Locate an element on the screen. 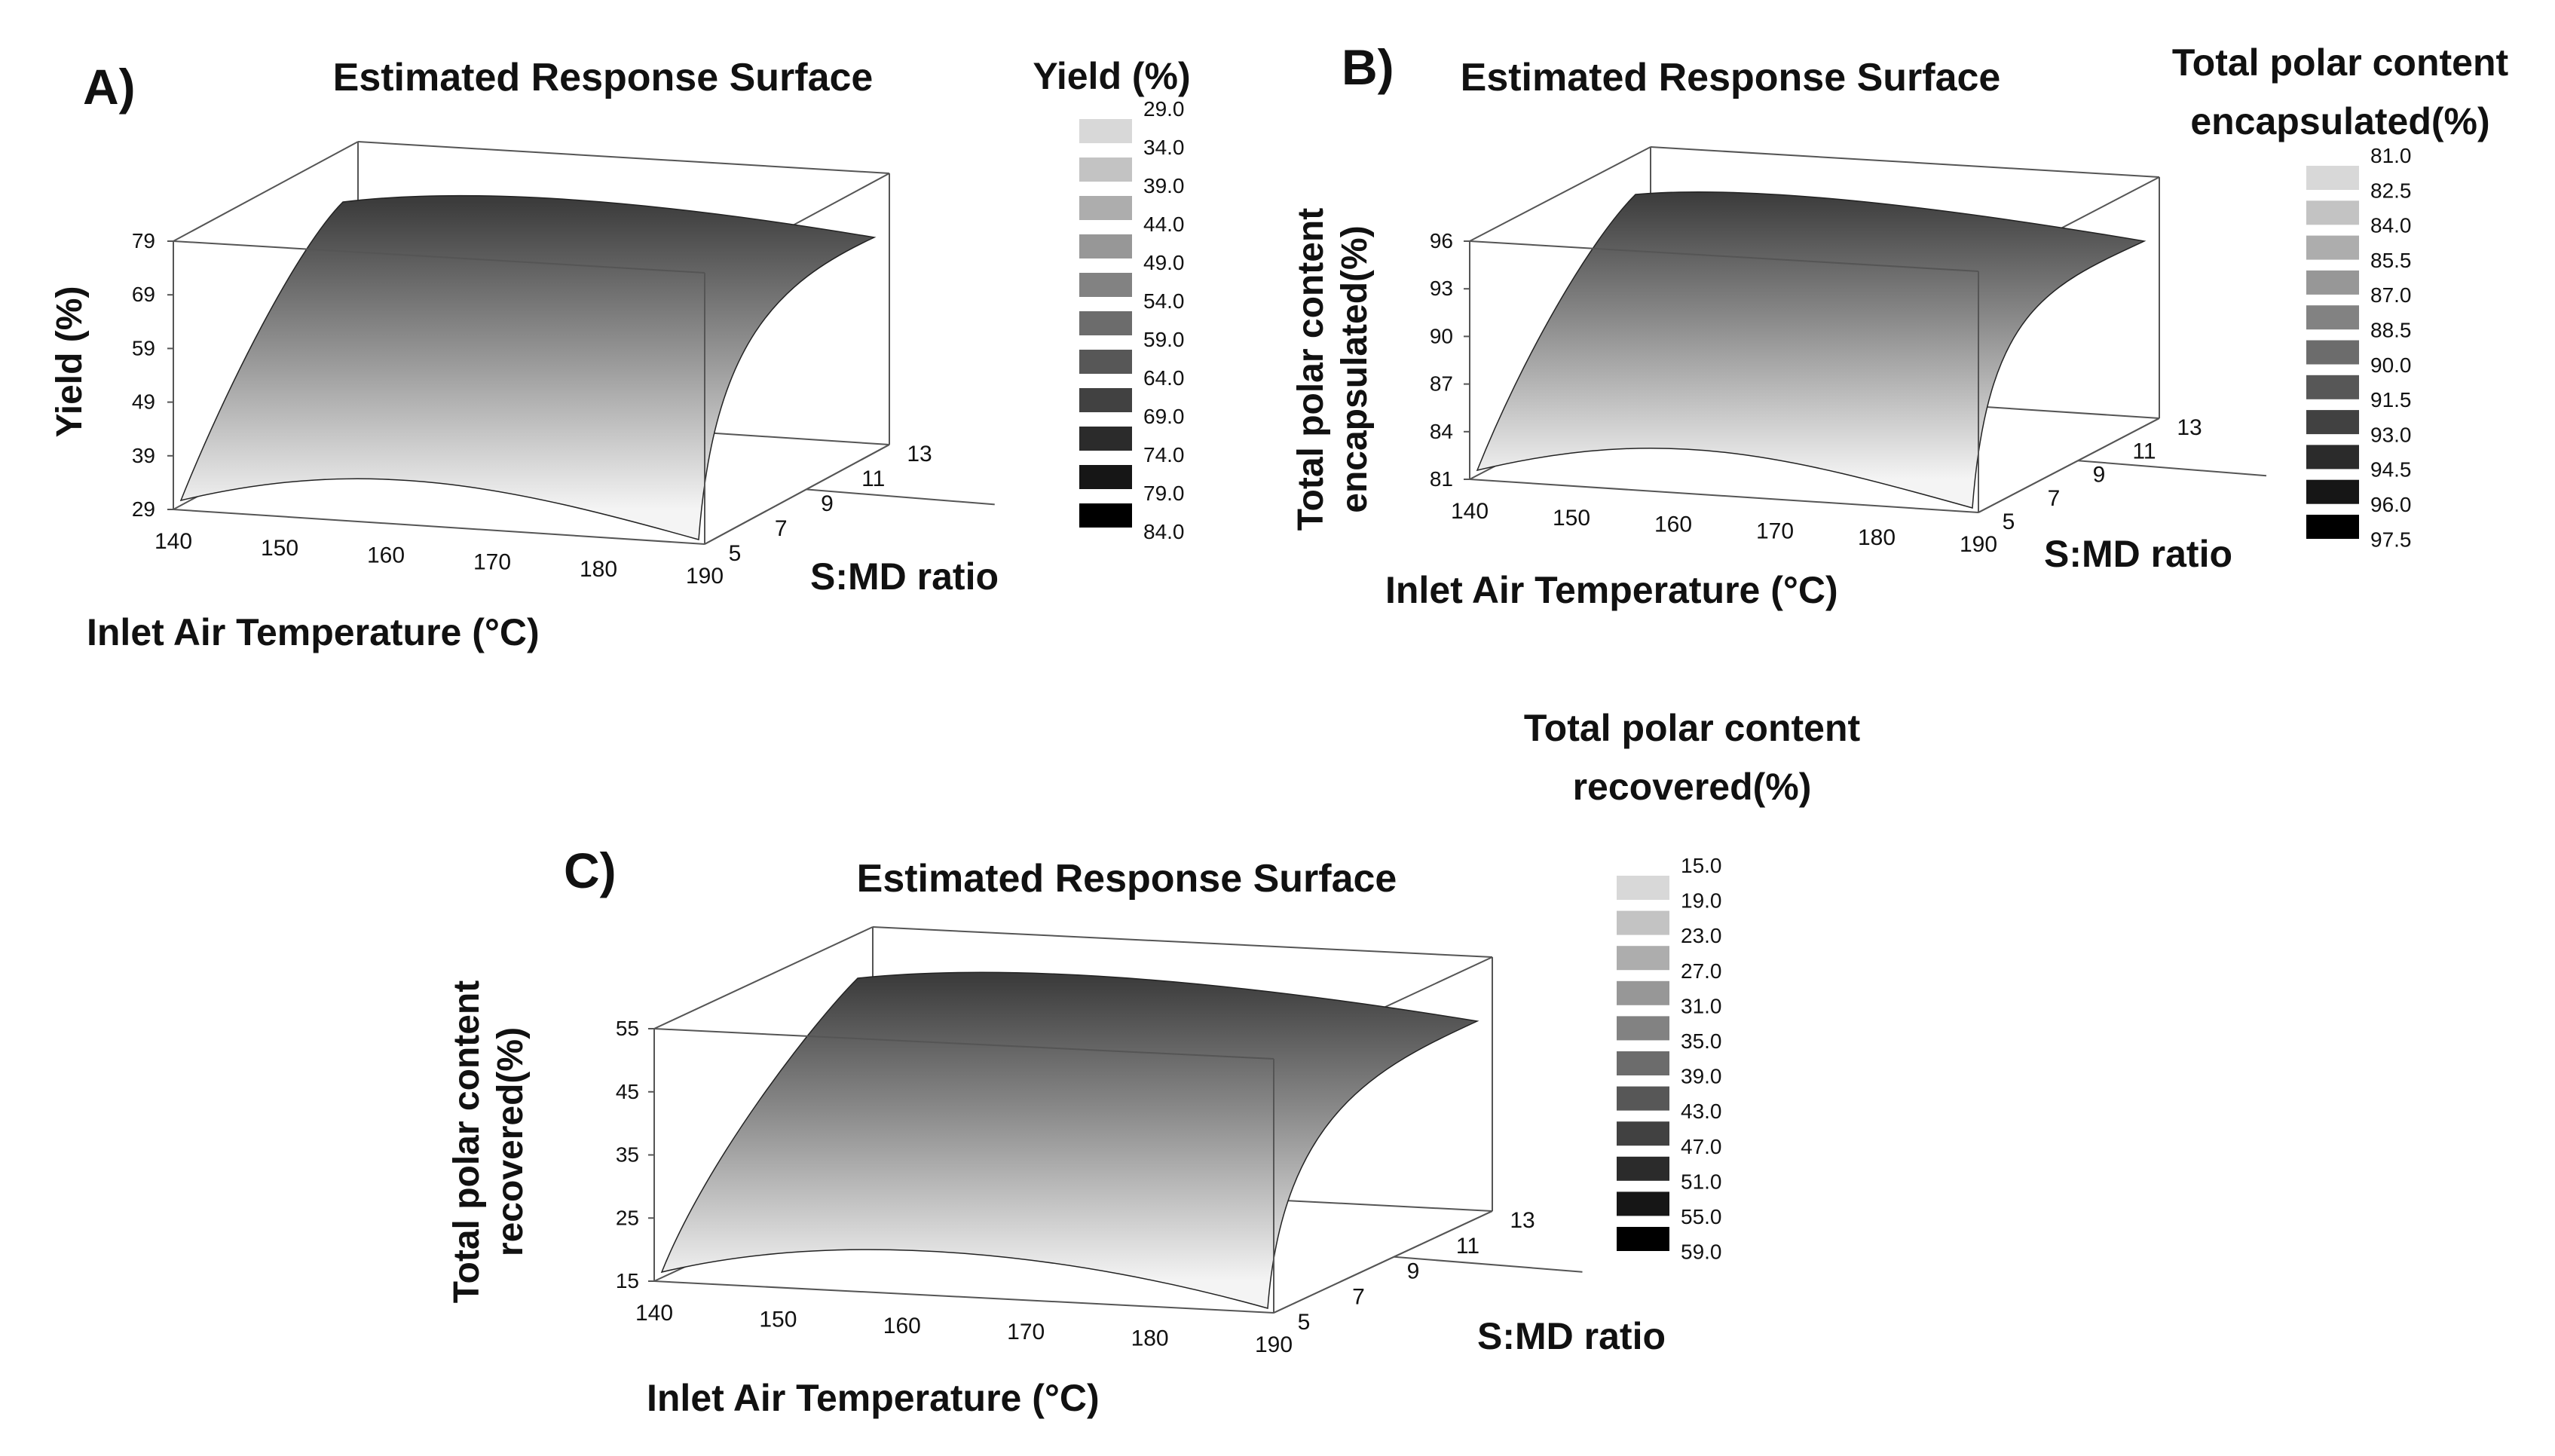 This screenshot has height=1456, width=2555. x-tick-label: 140 is located at coordinates (654, 1313).